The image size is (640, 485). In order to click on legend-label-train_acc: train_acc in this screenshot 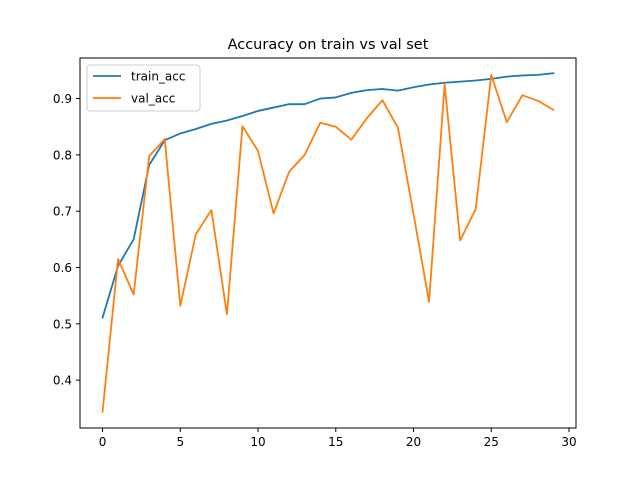, I will do `click(158, 77)`.